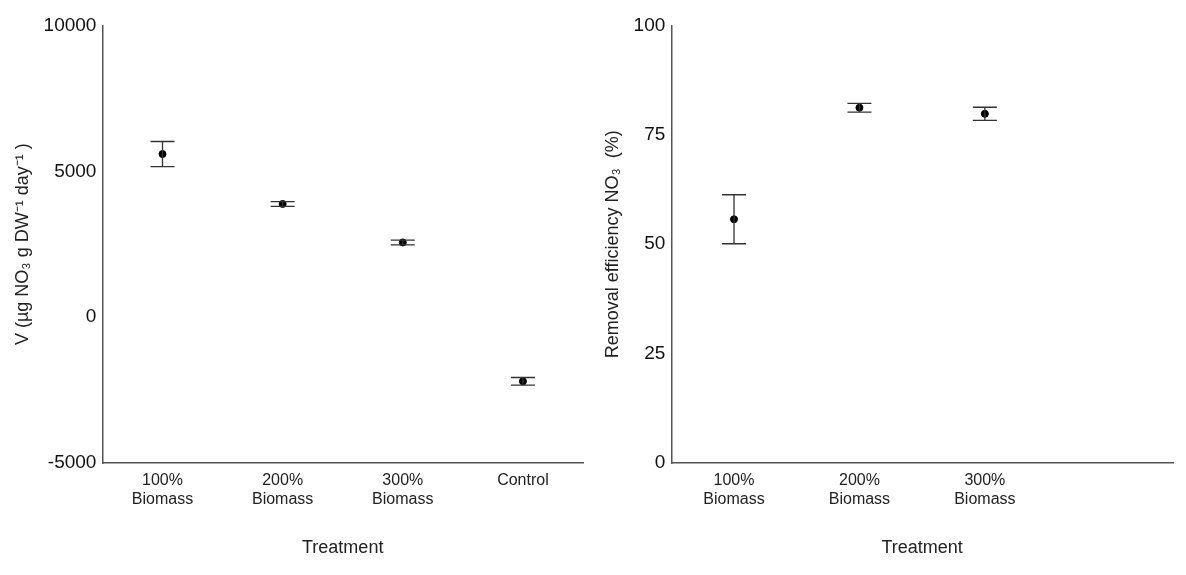 This screenshot has width=1186, height=575. Describe the element at coordinates (75, 170) in the screenshot. I see `y-tick-label: 5000` at that location.